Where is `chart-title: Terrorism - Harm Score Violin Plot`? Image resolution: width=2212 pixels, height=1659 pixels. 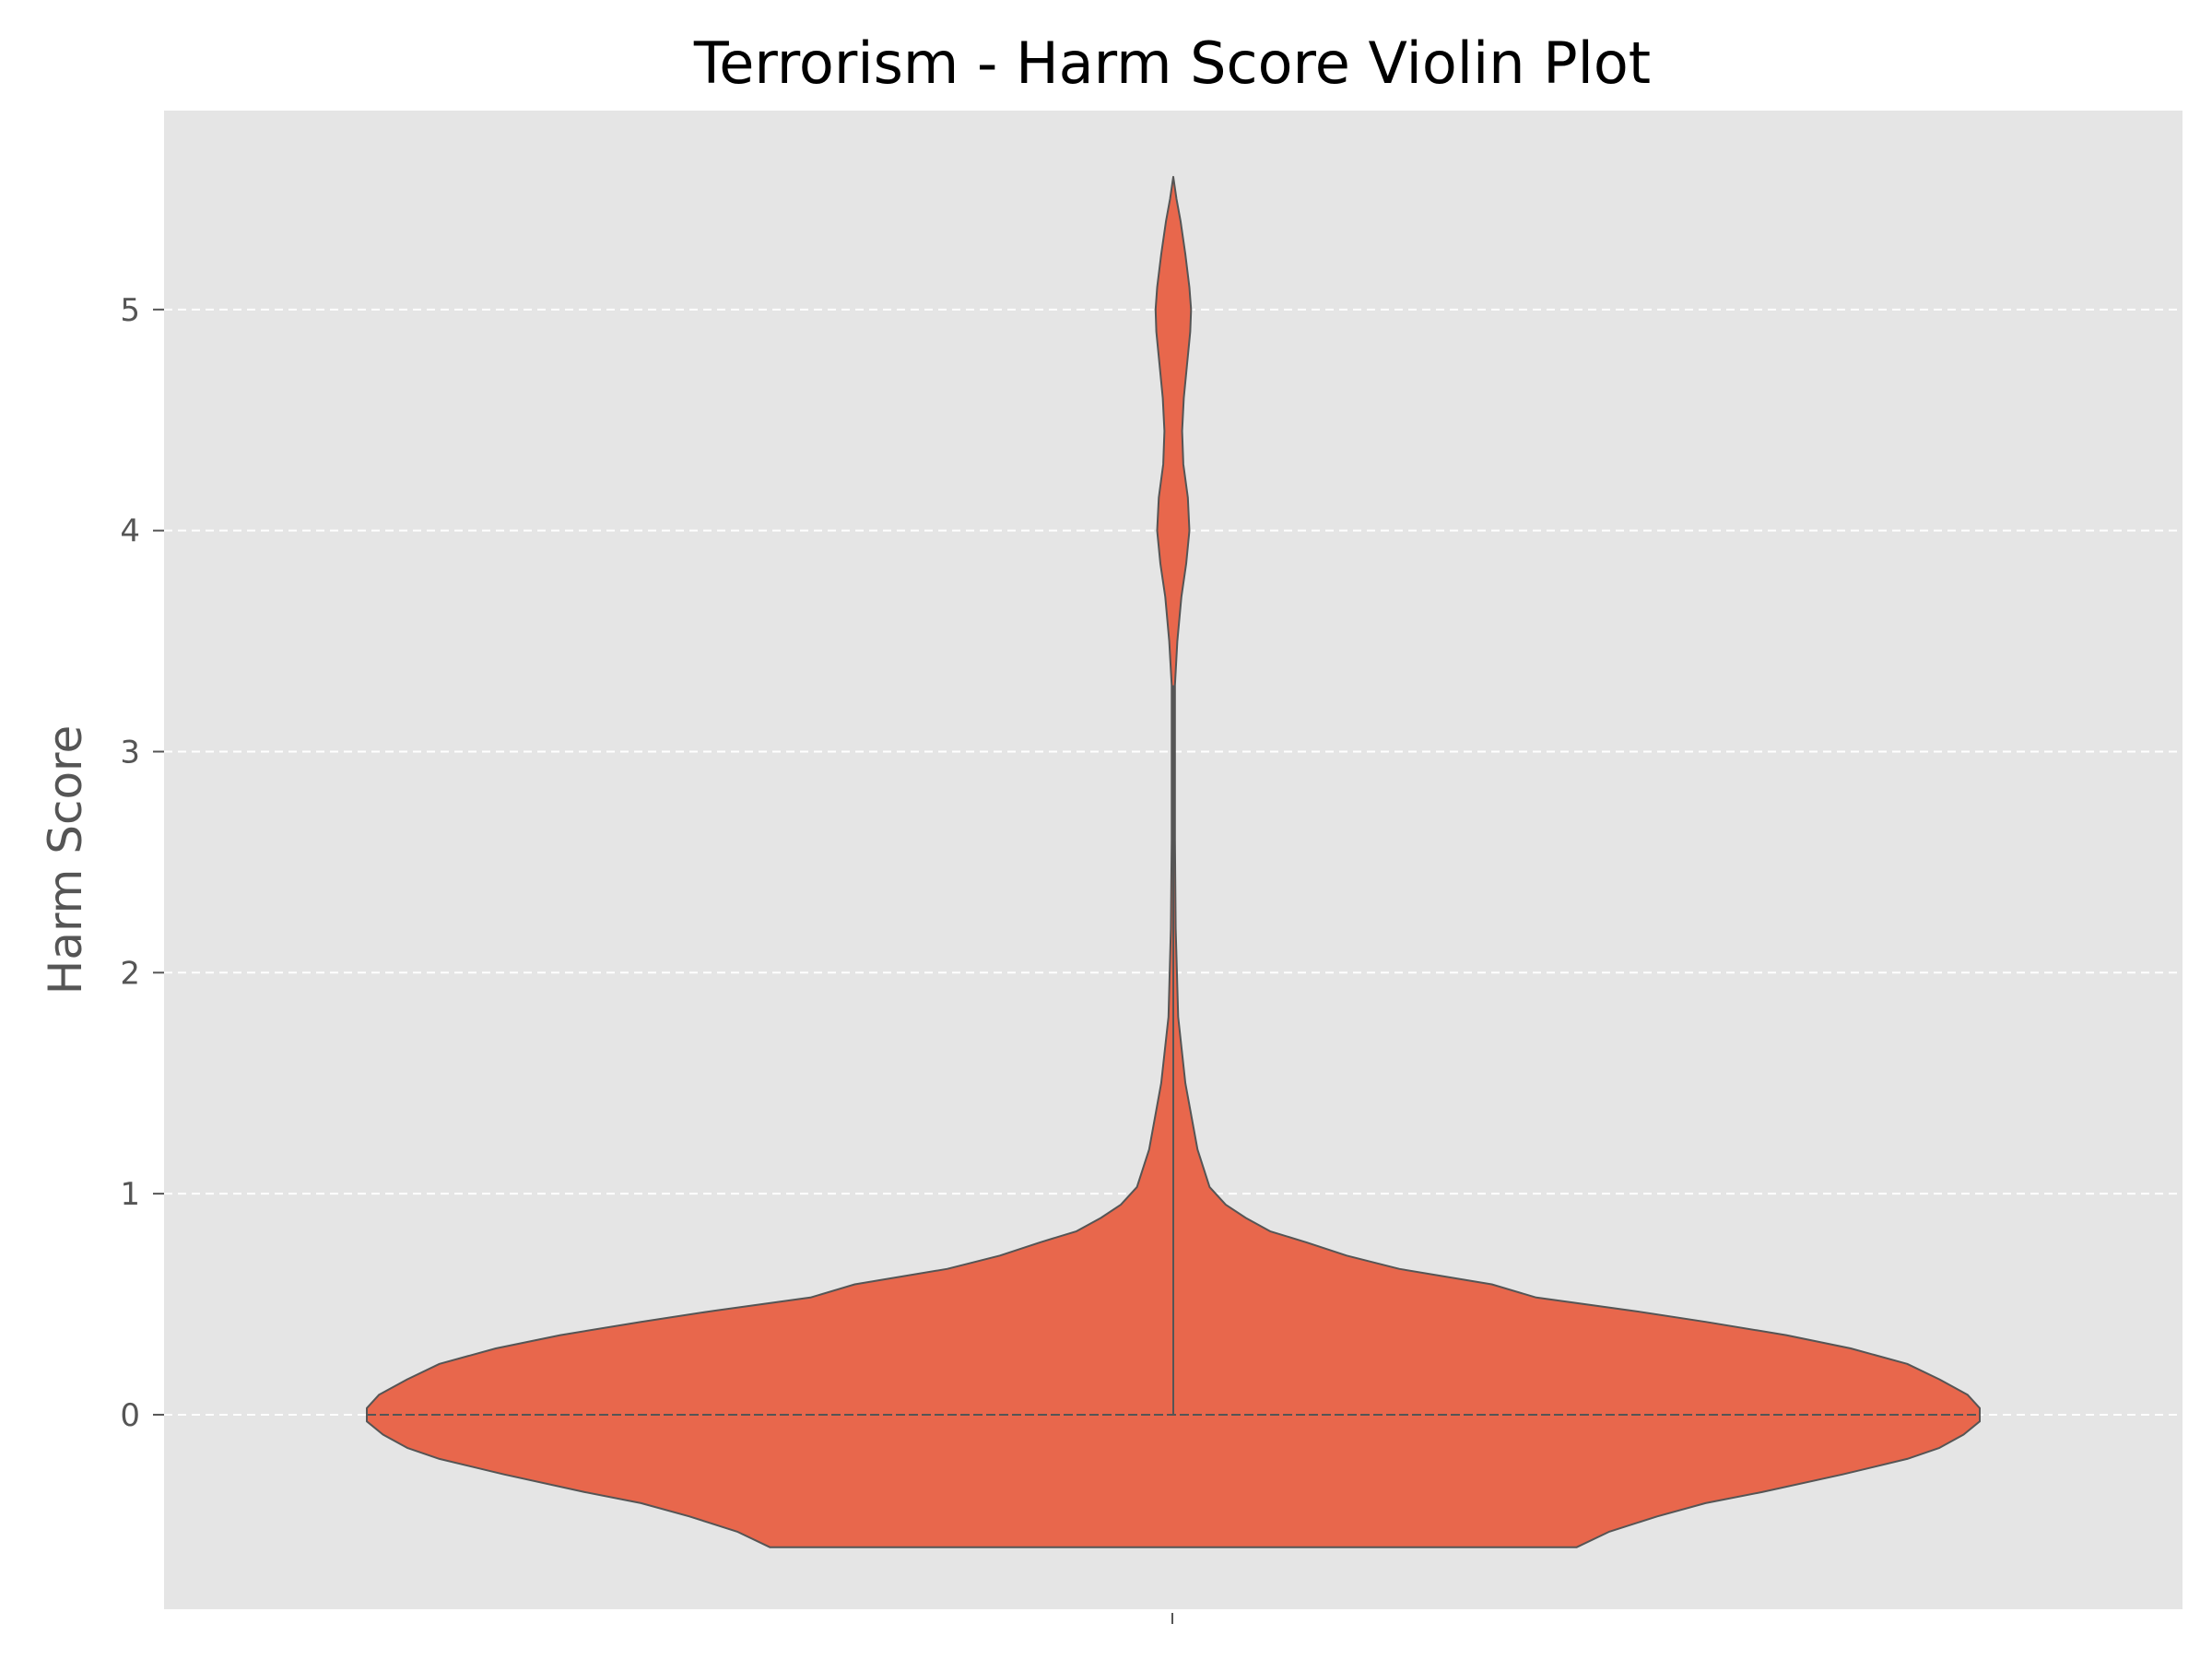 chart-title: Terrorism - Harm Score Violin Plot is located at coordinates (1172, 63).